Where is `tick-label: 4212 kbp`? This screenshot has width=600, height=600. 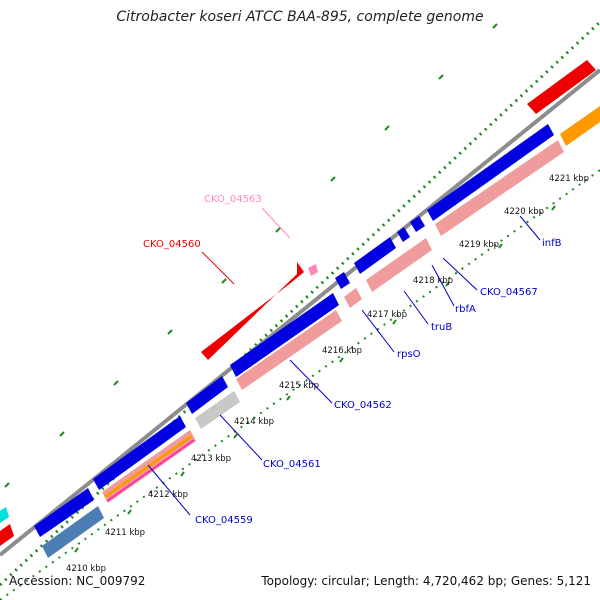
tick-label: 4212 kbp is located at coordinates (168, 495).